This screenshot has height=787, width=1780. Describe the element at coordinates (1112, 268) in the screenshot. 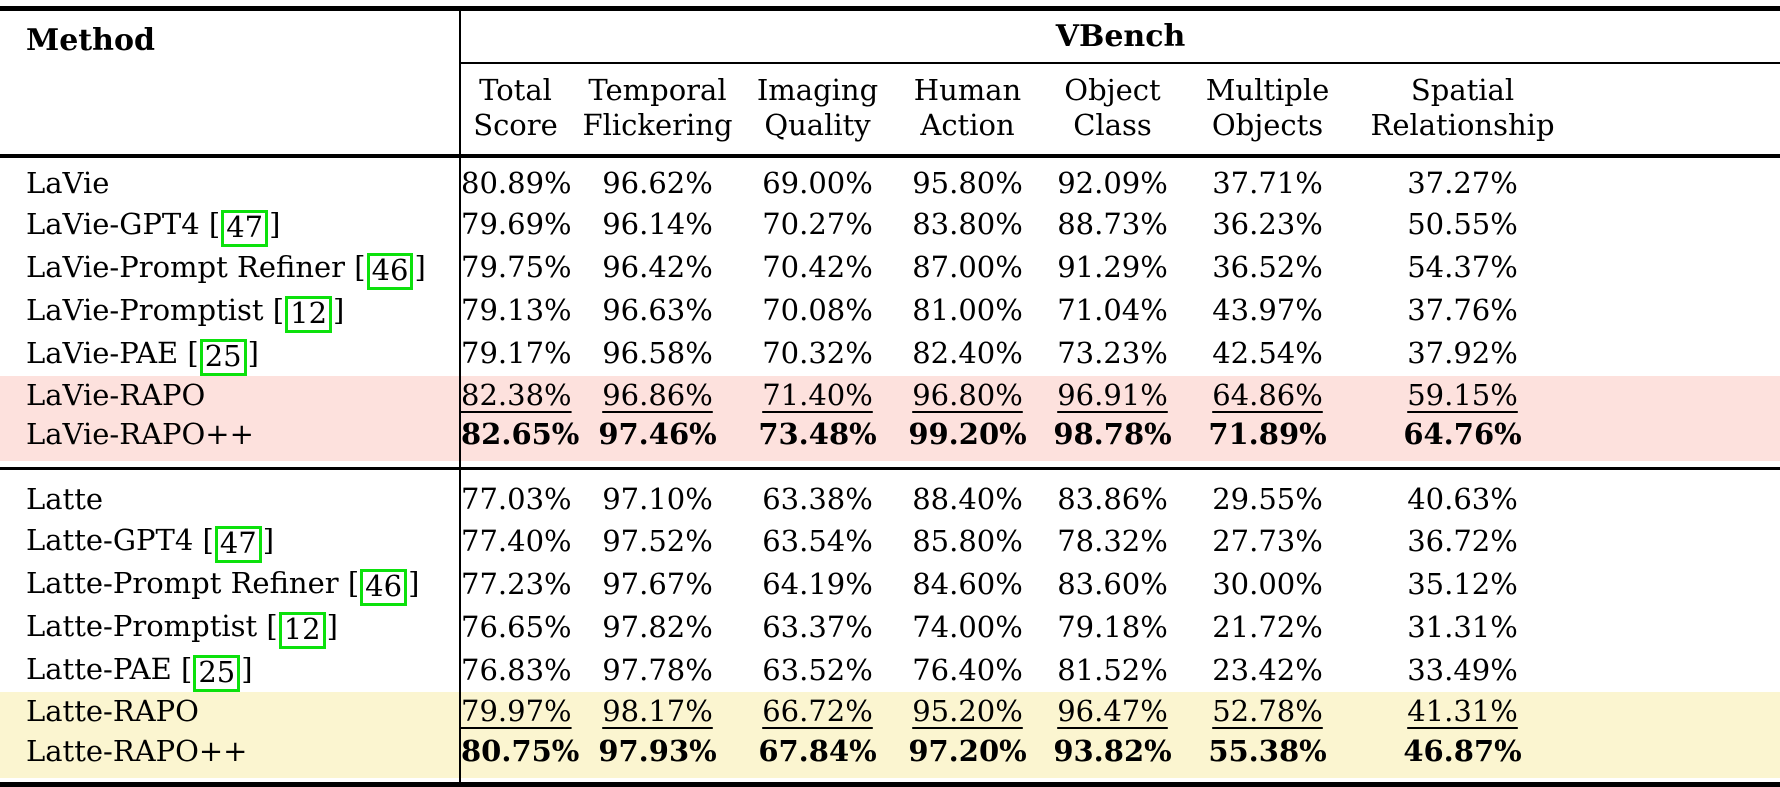

I see `score-cell: 91.29%` at that location.